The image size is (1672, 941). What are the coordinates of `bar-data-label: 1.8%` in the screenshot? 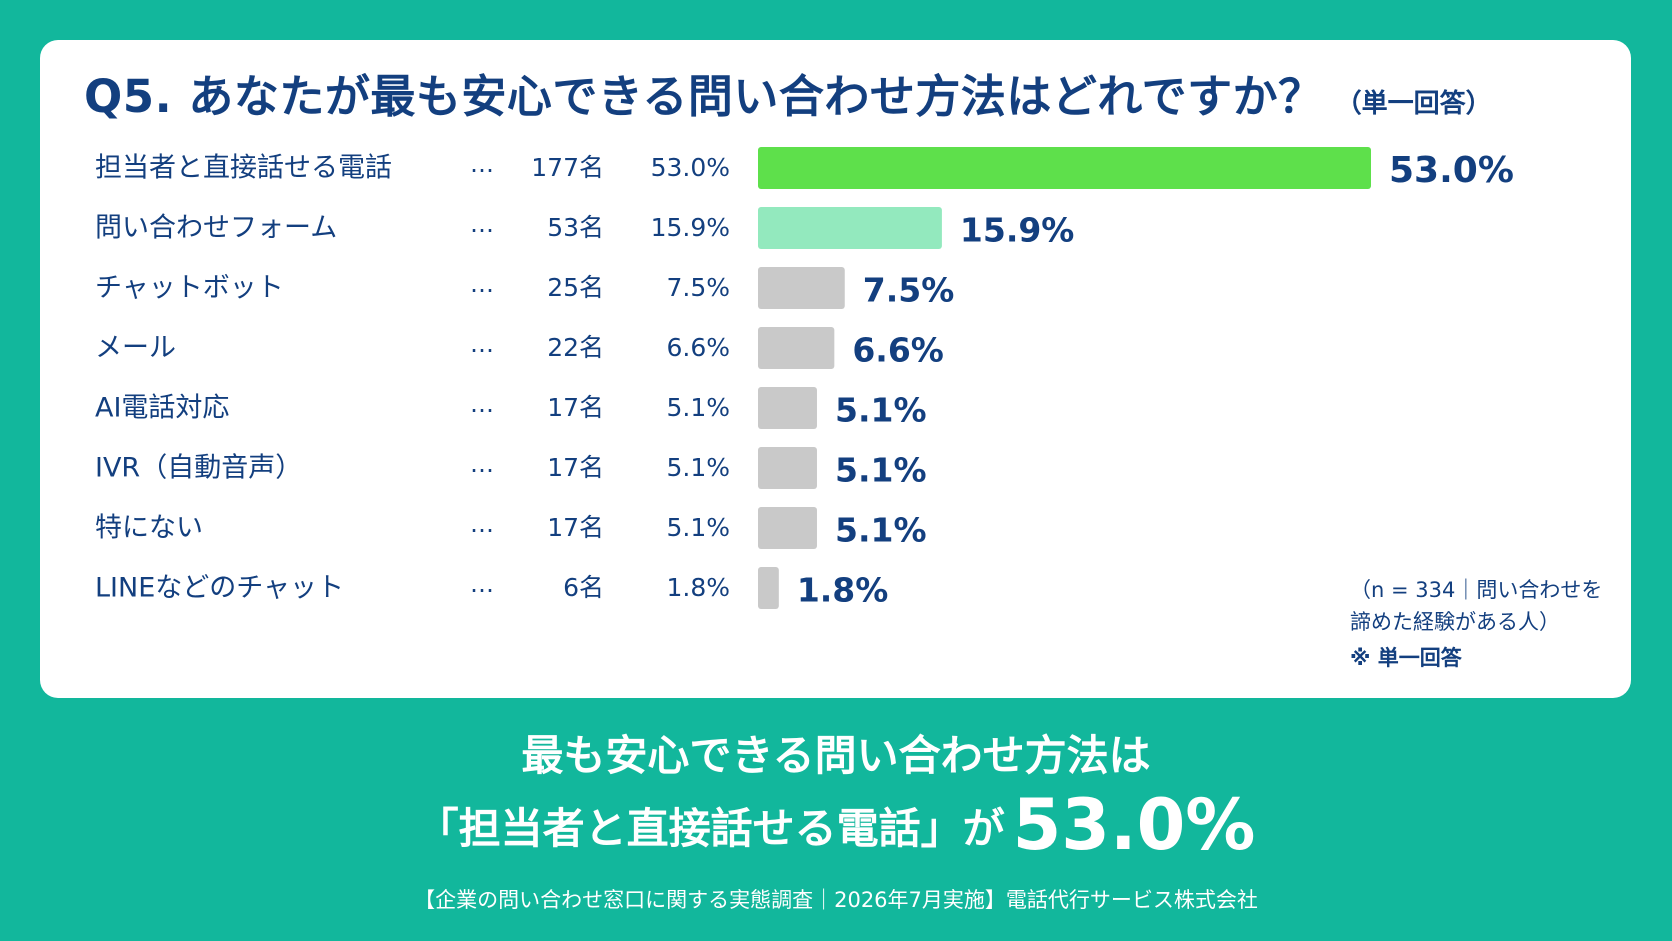 It's located at (843, 590).